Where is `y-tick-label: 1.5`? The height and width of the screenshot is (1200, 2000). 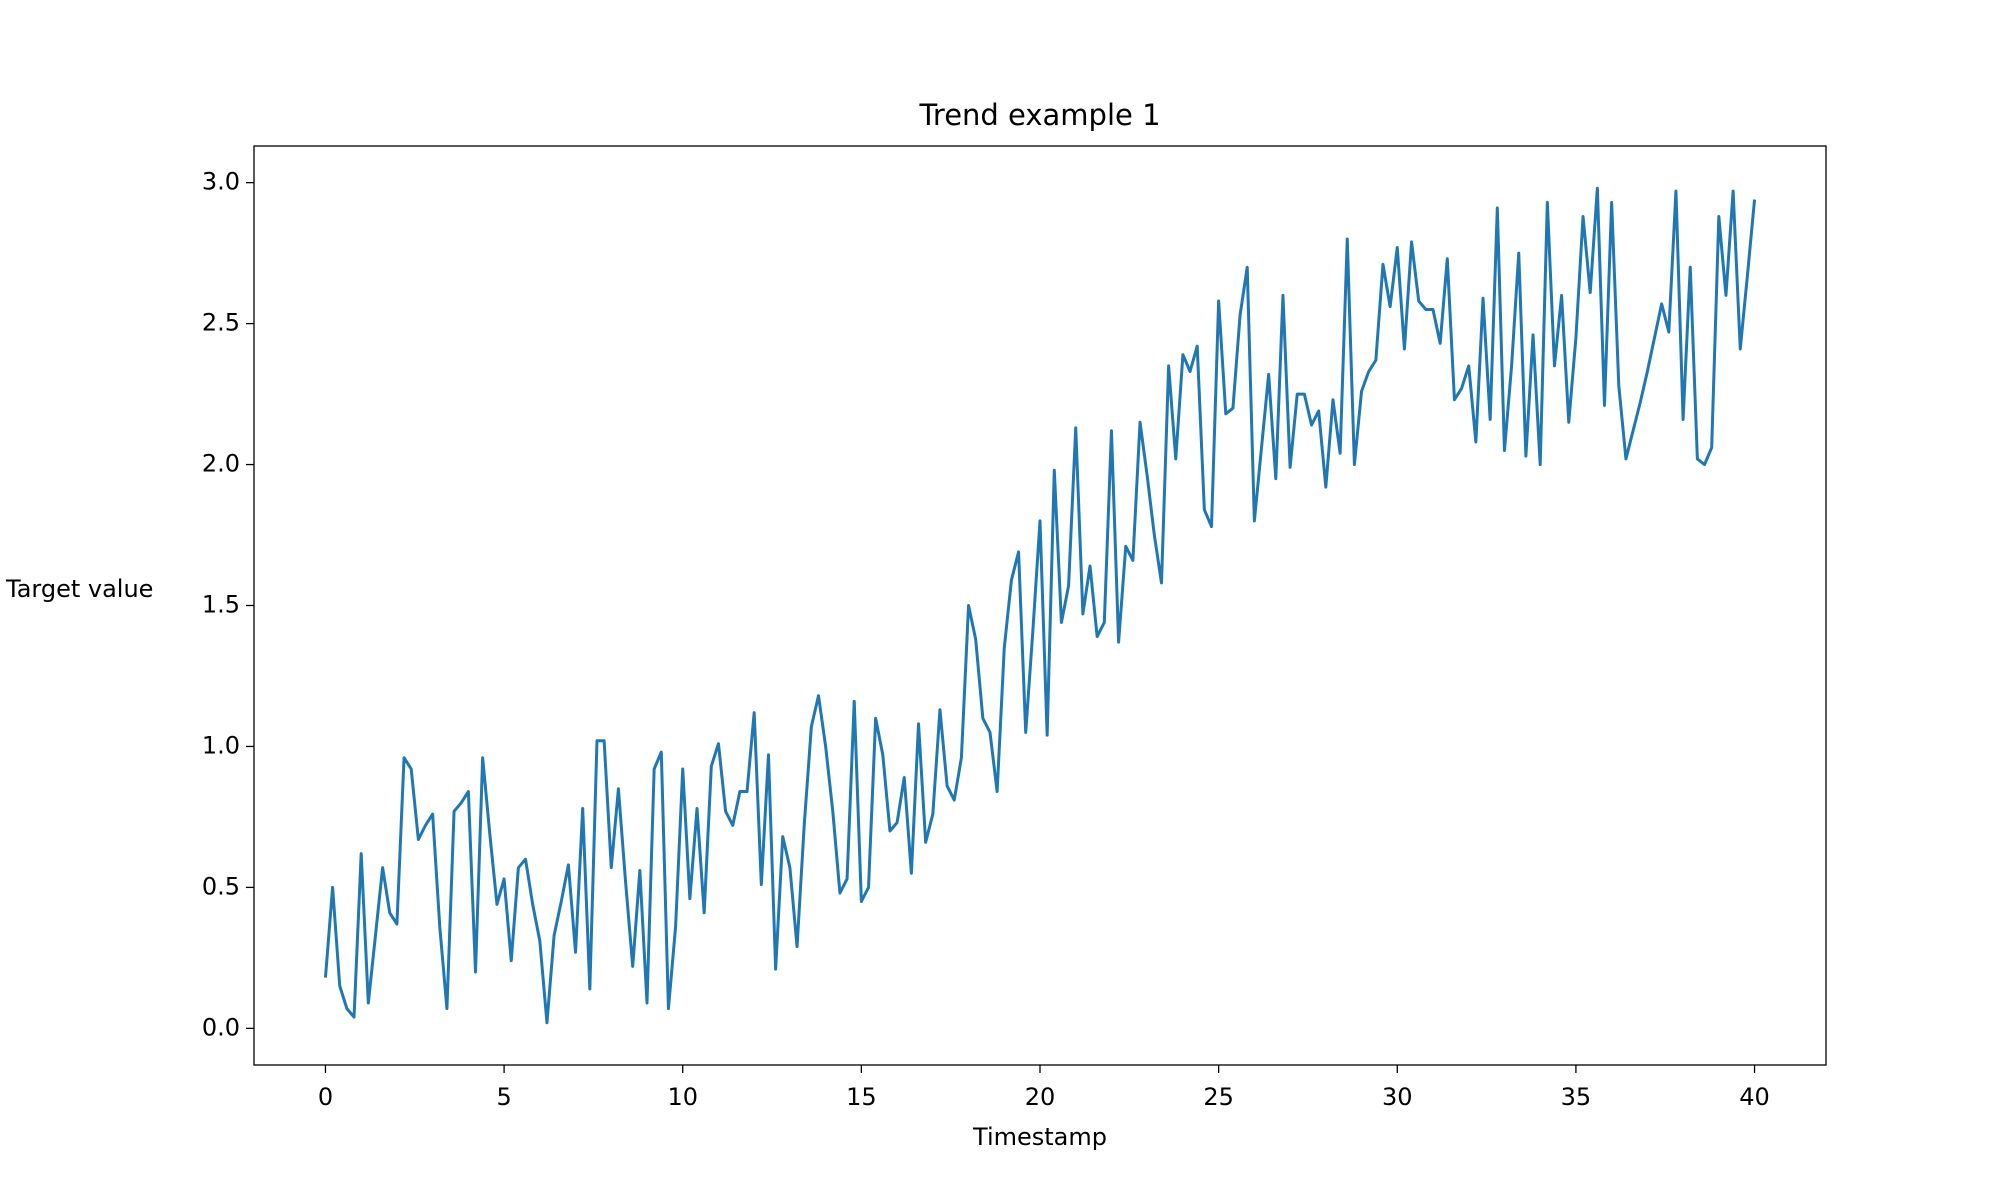 y-tick-label: 1.5 is located at coordinates (221, 605).